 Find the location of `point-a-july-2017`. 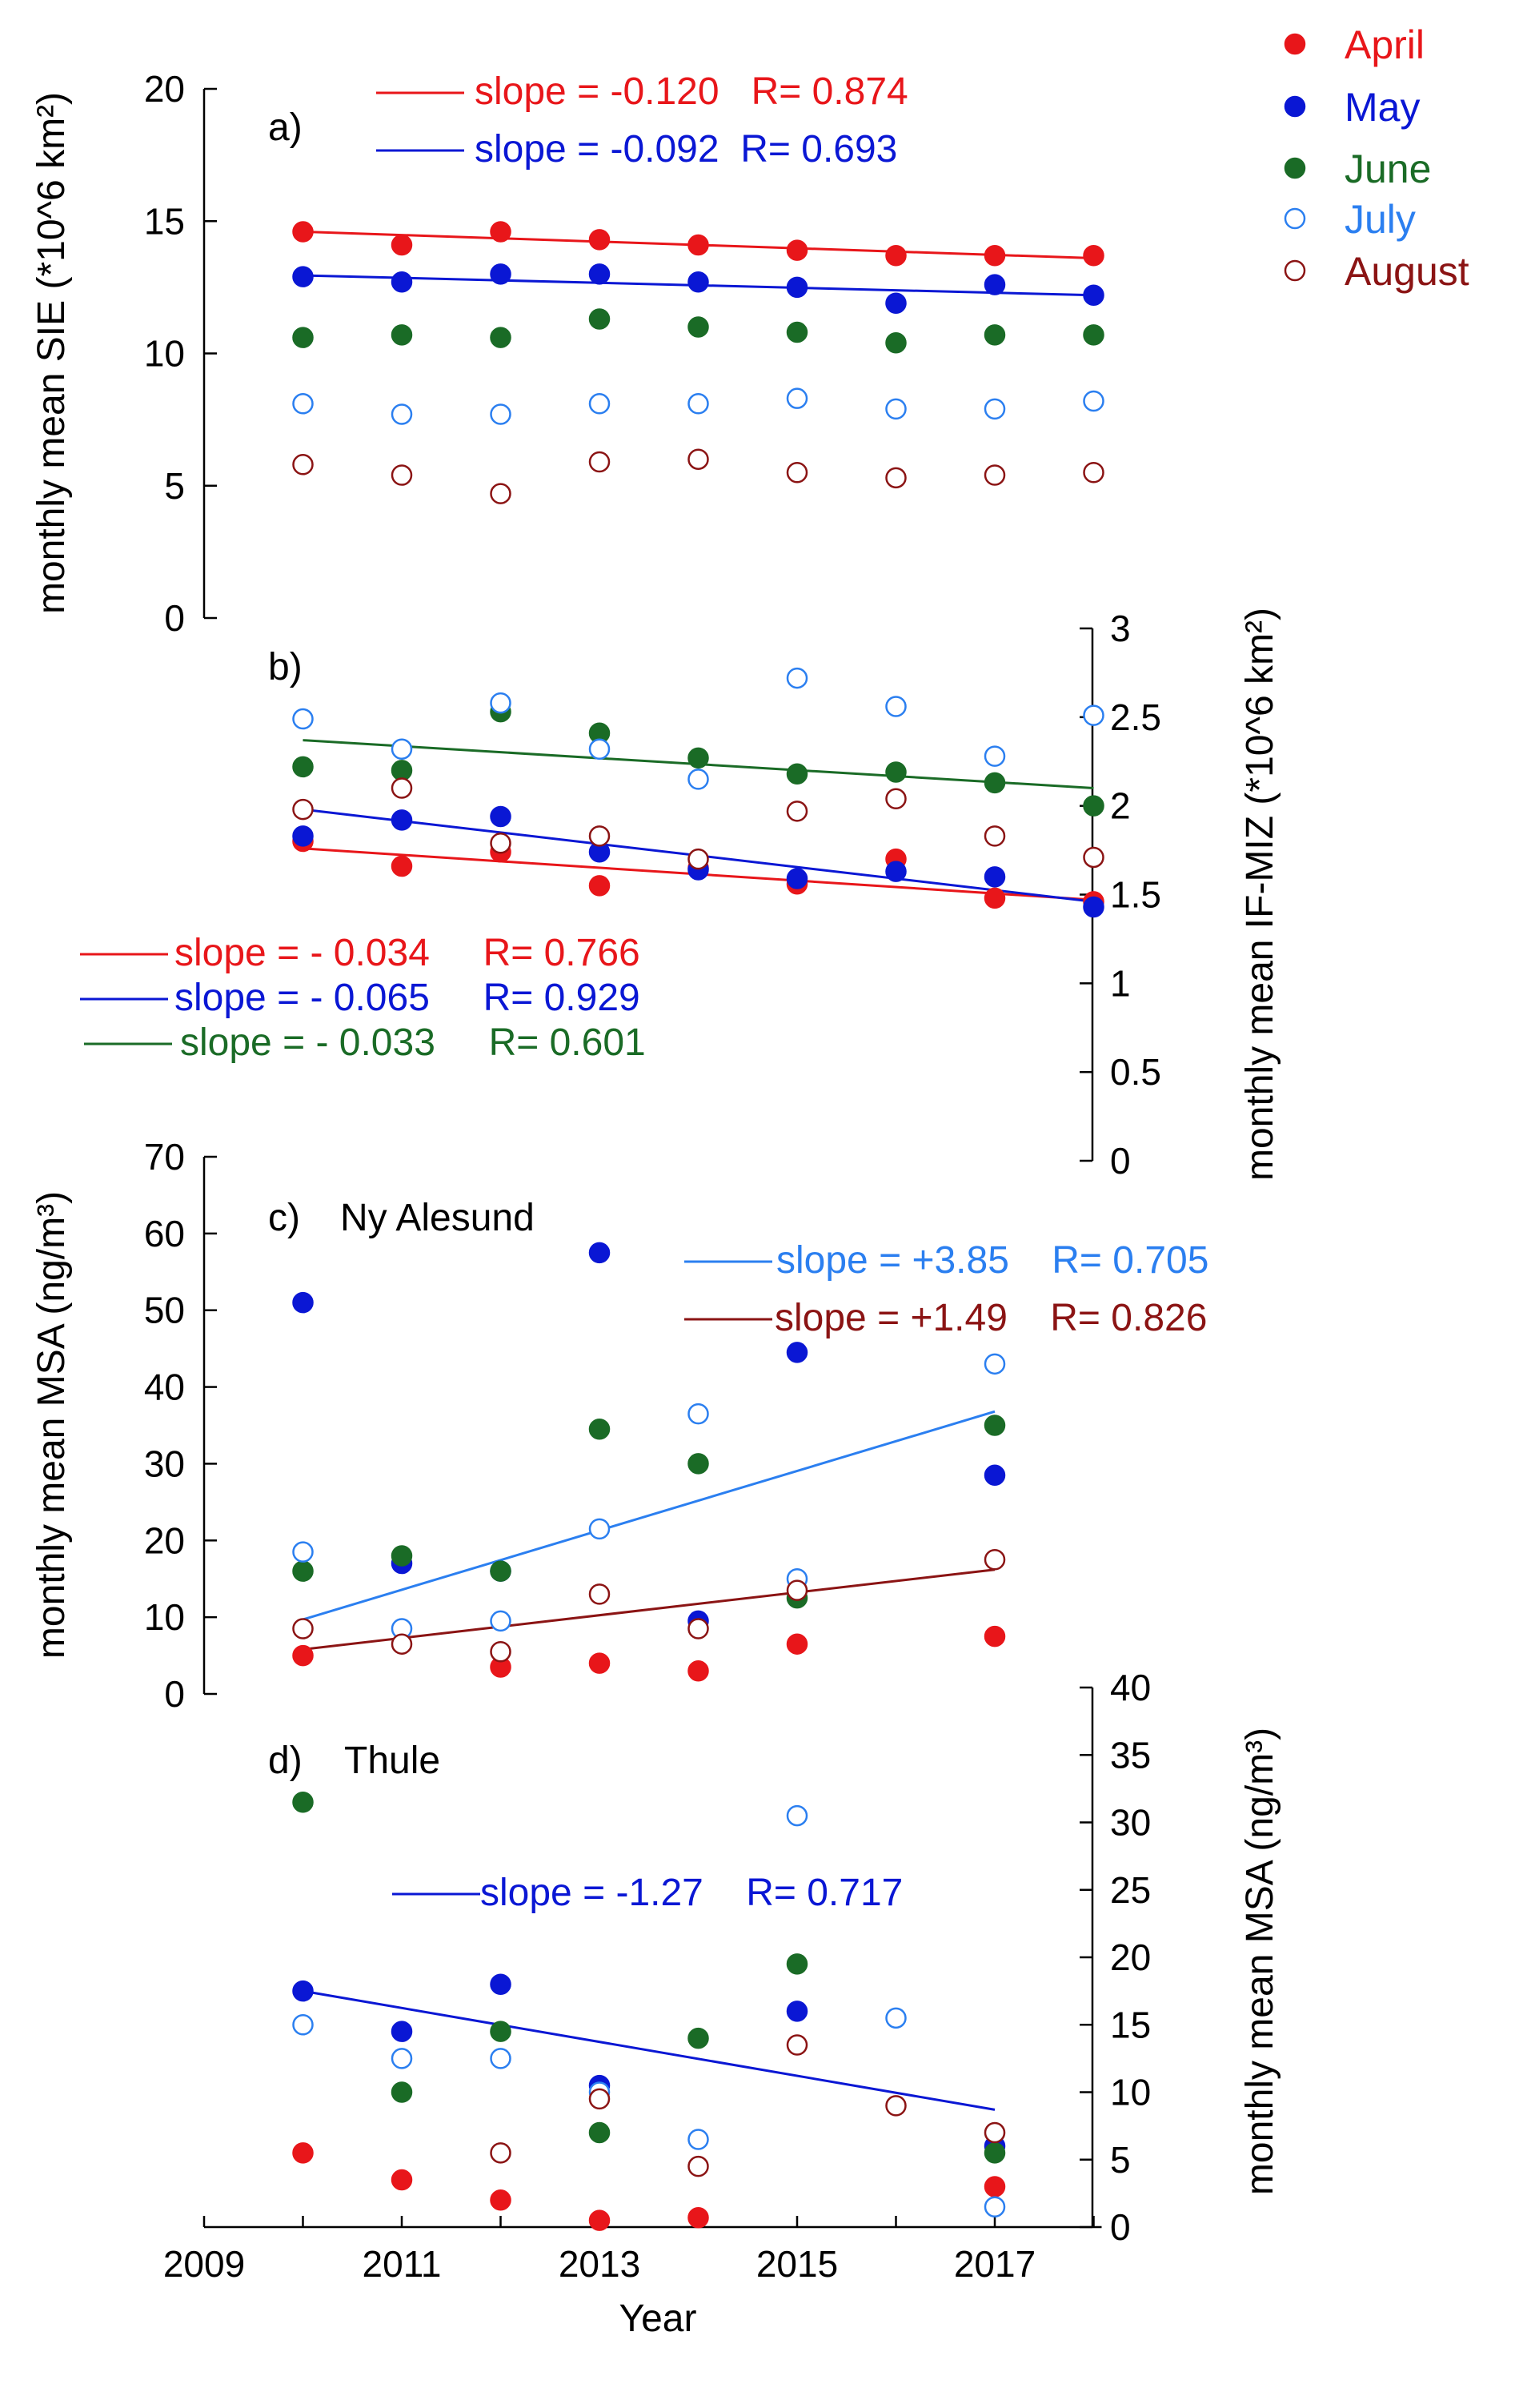

point-a-july-2017 is located at coordinates (995, 409).